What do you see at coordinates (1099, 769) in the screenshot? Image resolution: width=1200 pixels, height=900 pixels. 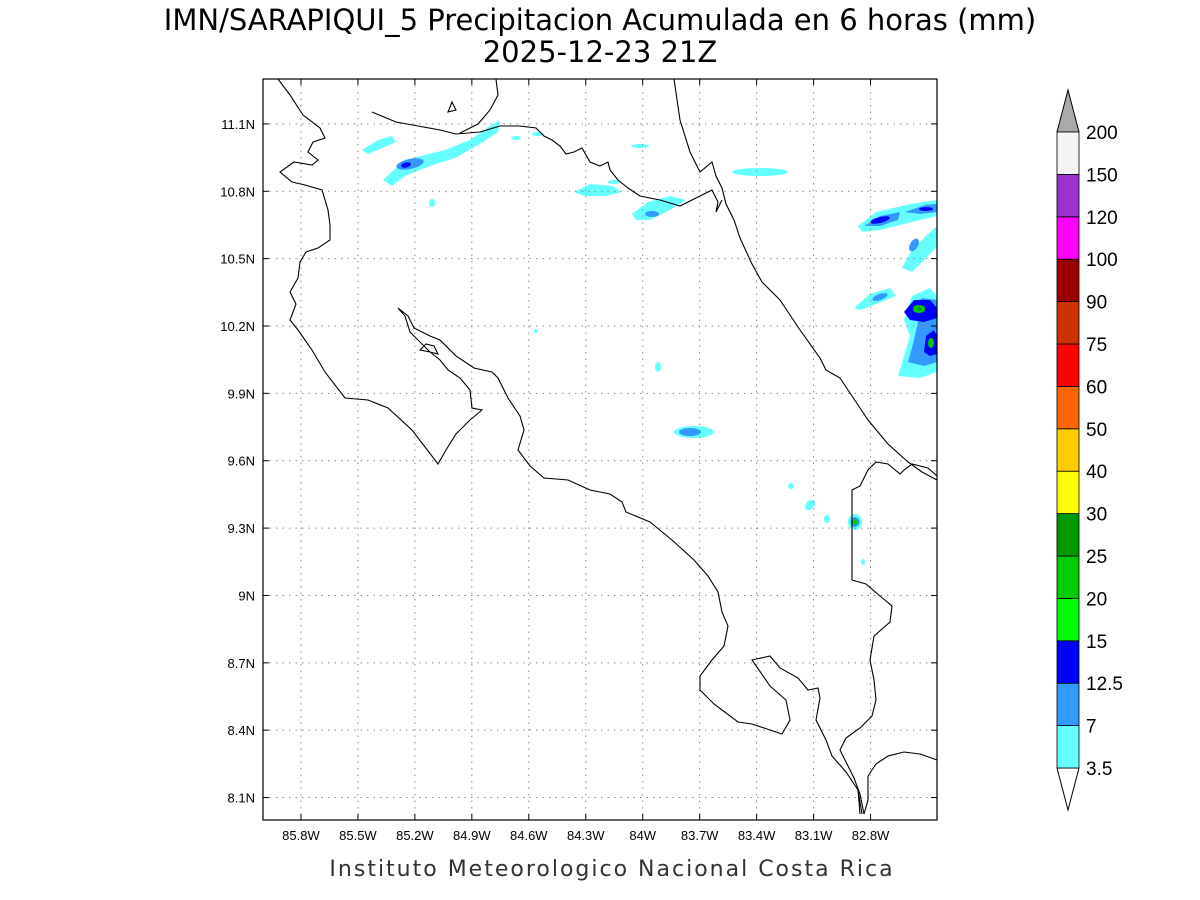 I see `colorbar-label: 3.5` at bounding box center [1099, 769].